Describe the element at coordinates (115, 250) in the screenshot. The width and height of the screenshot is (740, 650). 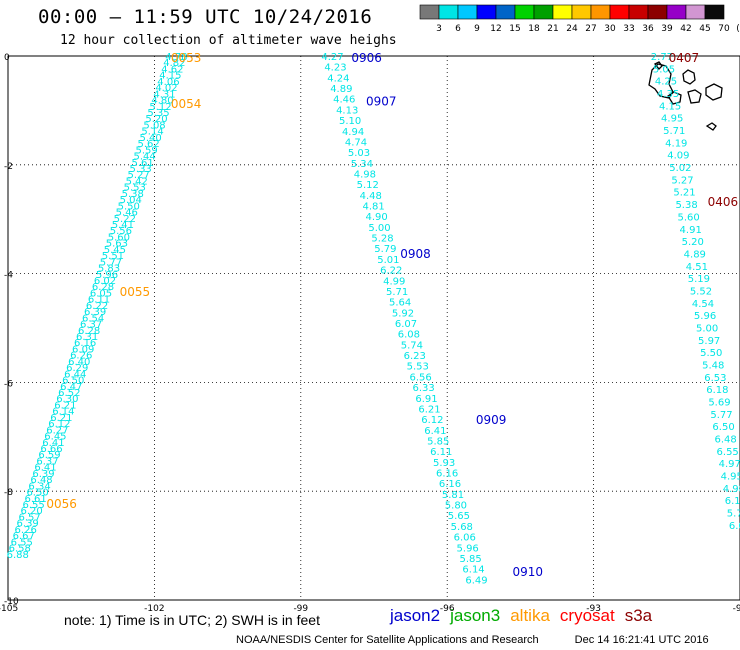
I see `swh-value: 5.45` at that location.